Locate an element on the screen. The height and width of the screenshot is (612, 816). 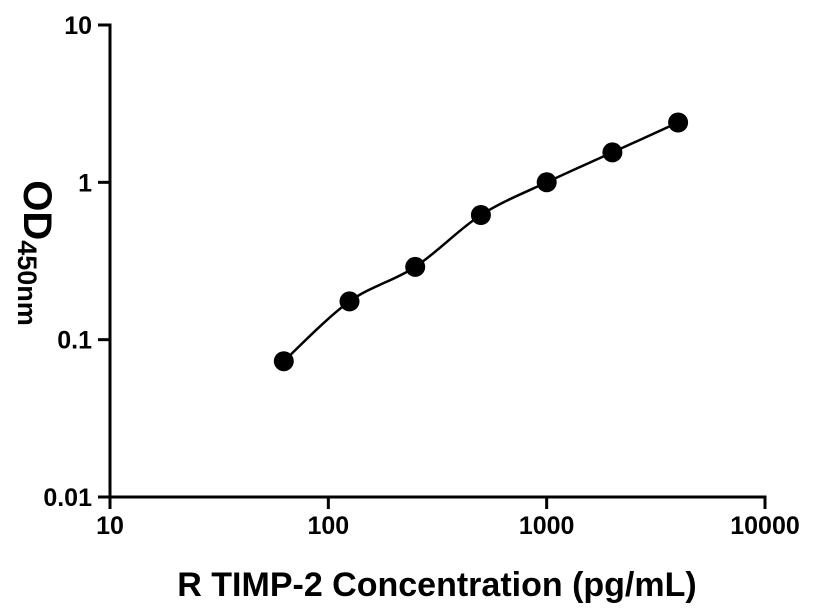
y-axis-title: OD450nm is located at coordinates (35, 253).